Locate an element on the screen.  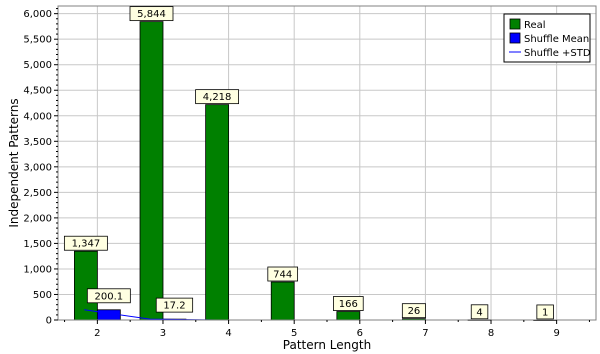
data-label-real-text: 1,347 is located at coordinates (86, 244).